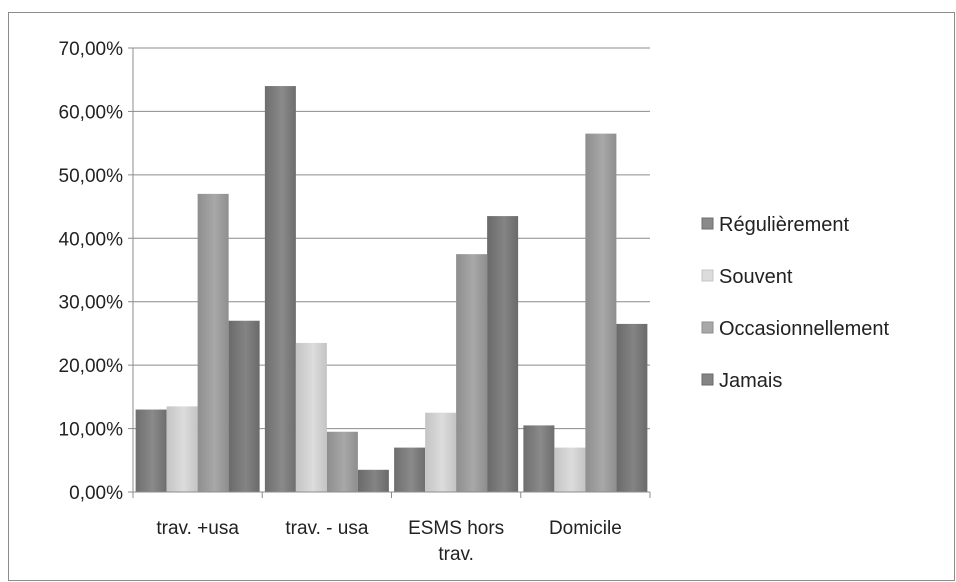 This screenshot has height=582, width=956. I want to click on bar-regulierement-esms-hors-trav, so click(410, 469).